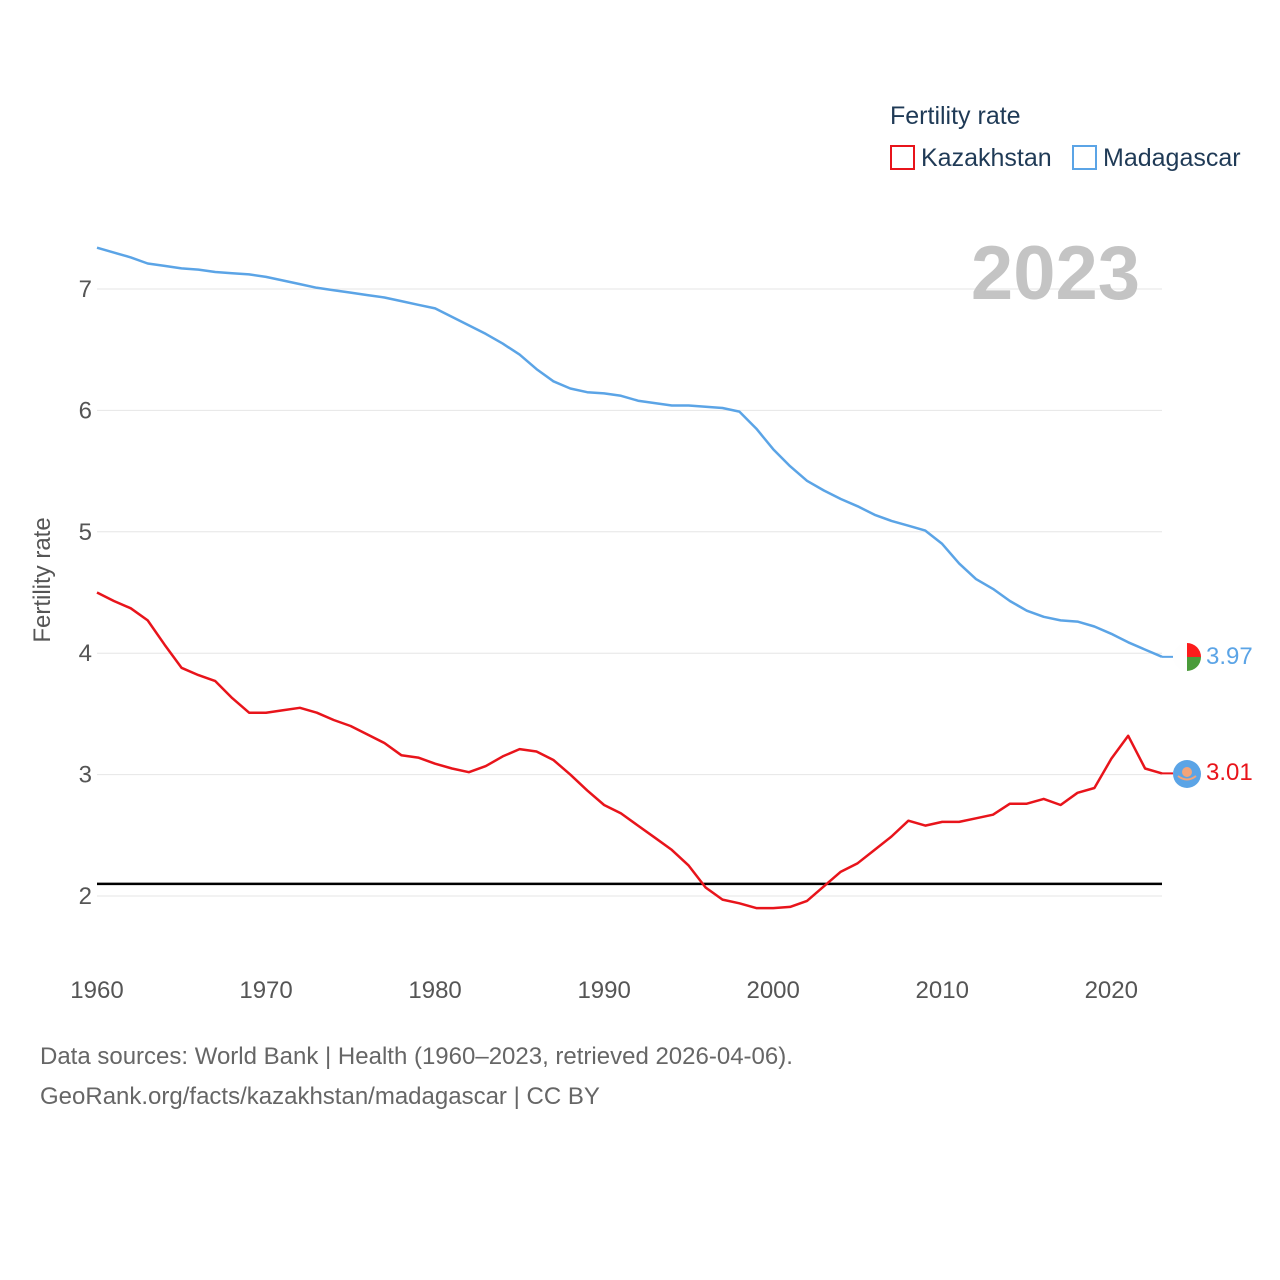 The width and height of the screenshot is (1280, 1280). What do you see at coordinates (942, 990) in the screenshot?
I see `x-tick-label: 2010` at bounding box center [942, 990].